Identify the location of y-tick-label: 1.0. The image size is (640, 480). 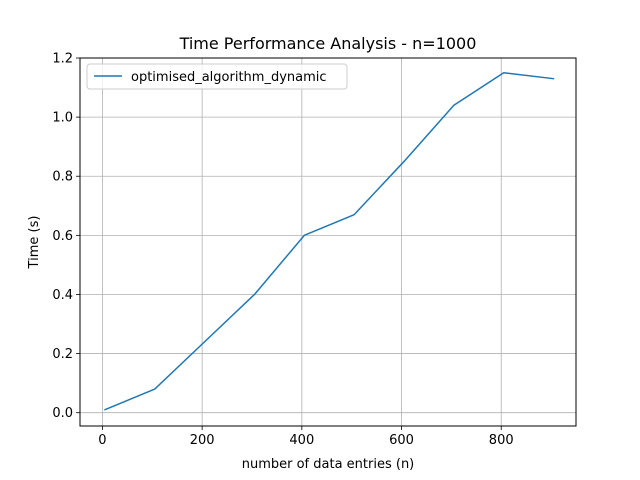
(62, 118).